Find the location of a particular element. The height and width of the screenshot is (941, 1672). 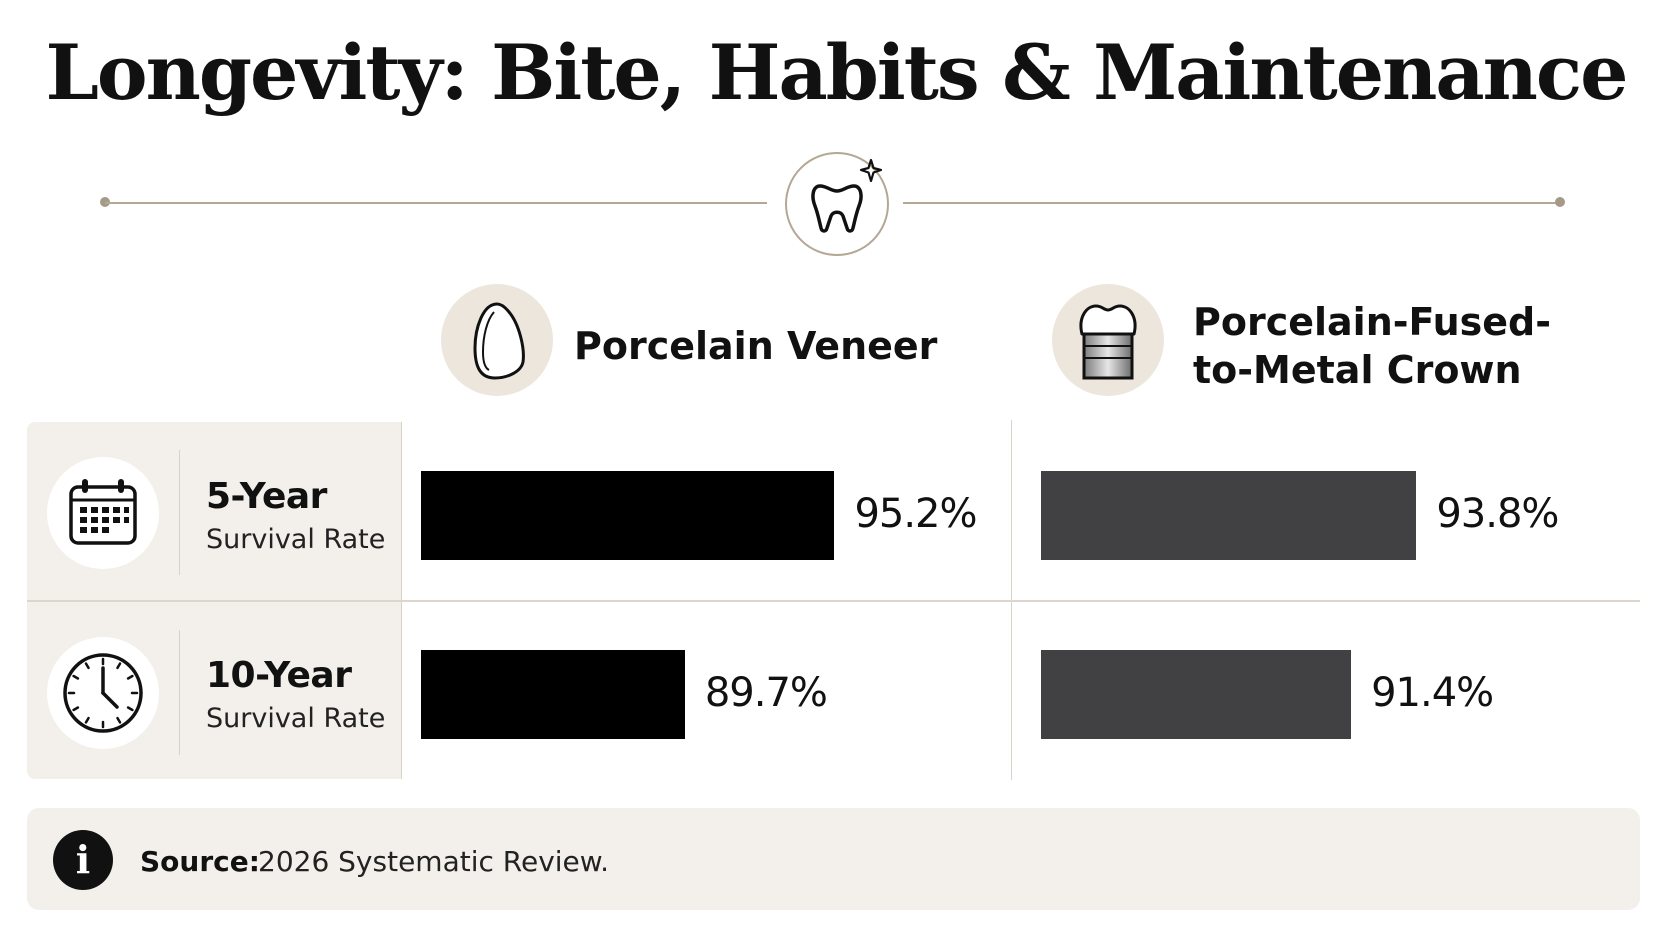

header-badge is located at coordinates (837, 204).